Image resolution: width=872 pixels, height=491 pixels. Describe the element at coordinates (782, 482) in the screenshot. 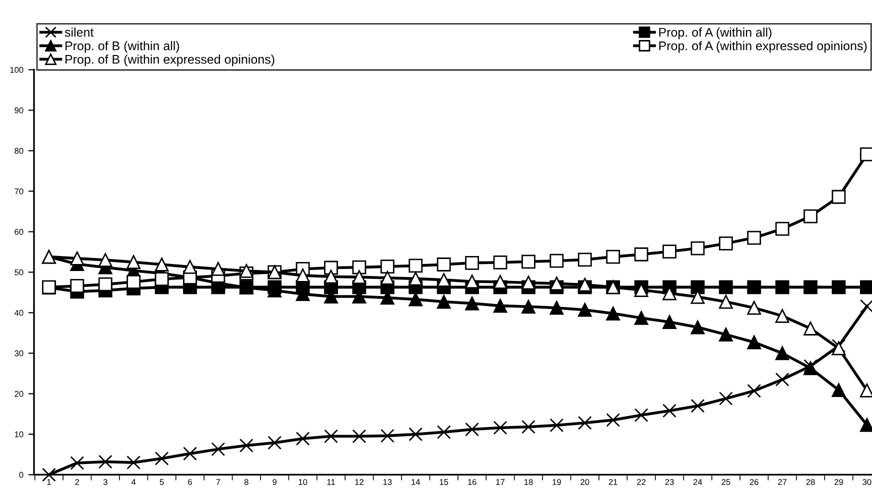

I see `x-tick-label: 27` at that location.